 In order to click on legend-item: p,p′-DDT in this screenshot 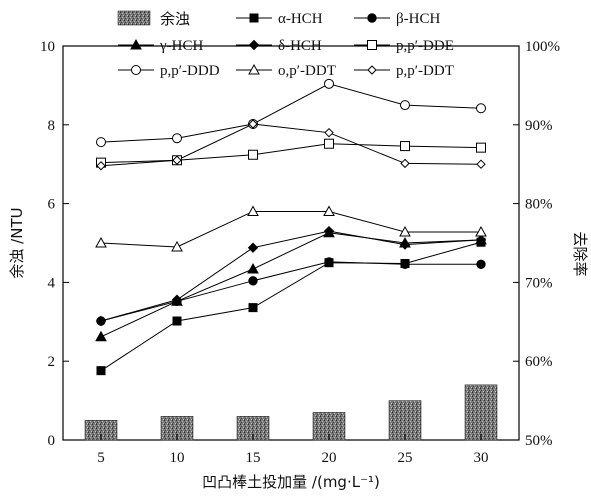, I will do `click(404, 71)`.